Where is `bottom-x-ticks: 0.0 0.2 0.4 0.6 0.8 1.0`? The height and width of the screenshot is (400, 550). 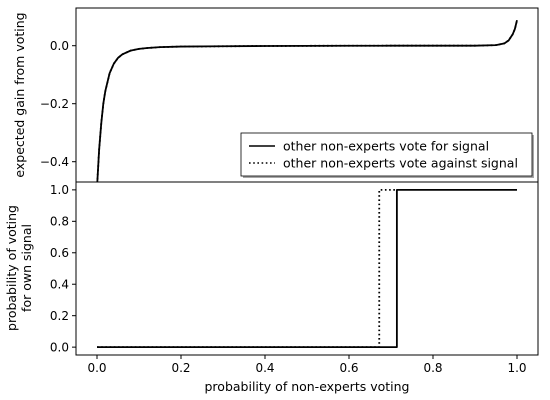
bottom-x-ticks: 0.0 0.2 0.4 0.6 0.8 1.0 is located at coordinates (307, 365).